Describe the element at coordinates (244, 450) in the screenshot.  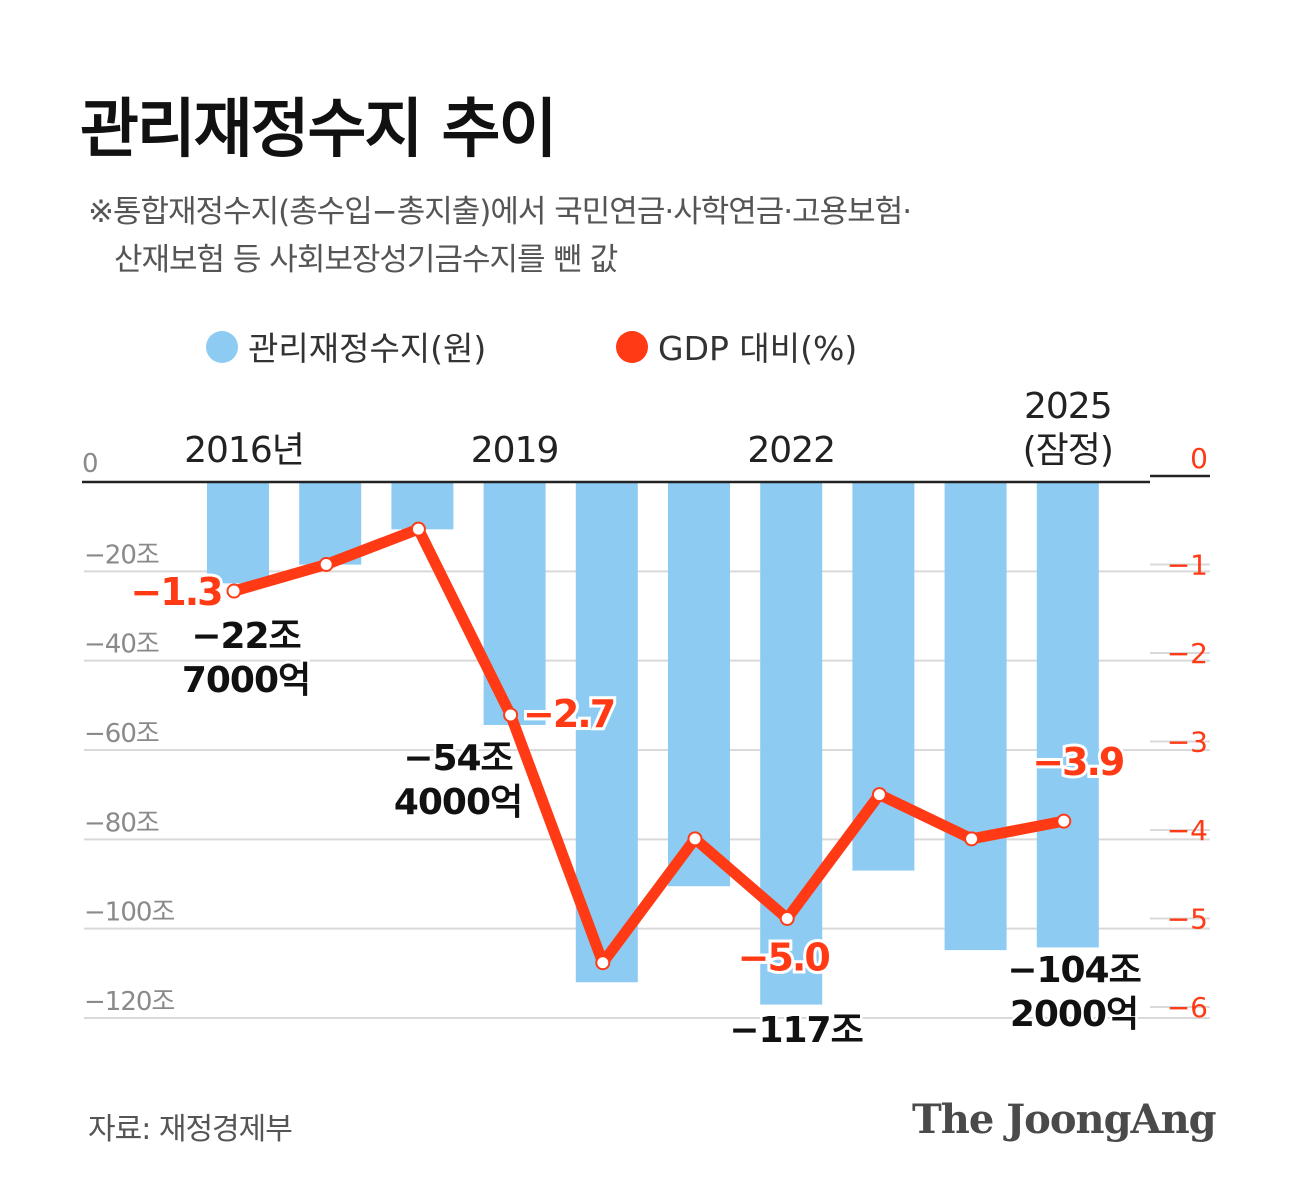
I see `category-label: 2016년` at that location.